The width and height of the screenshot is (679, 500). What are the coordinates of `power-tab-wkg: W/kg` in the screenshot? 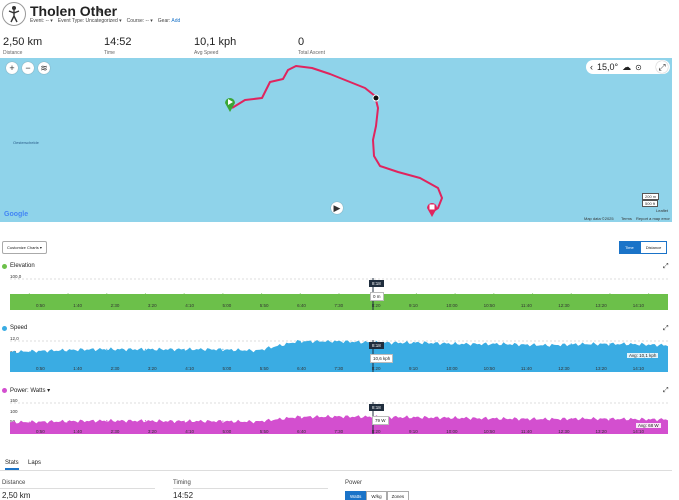 It's located at (376, 495).